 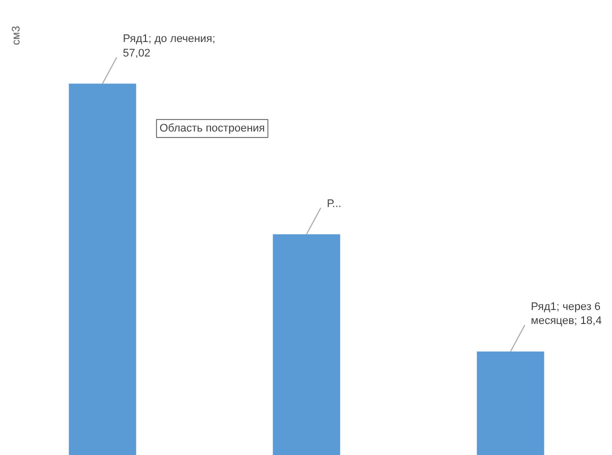 What do you see at coordinates (212, 128) in the screenshot?
I see `annotation: Область построения` at bounding box center [212, 128].